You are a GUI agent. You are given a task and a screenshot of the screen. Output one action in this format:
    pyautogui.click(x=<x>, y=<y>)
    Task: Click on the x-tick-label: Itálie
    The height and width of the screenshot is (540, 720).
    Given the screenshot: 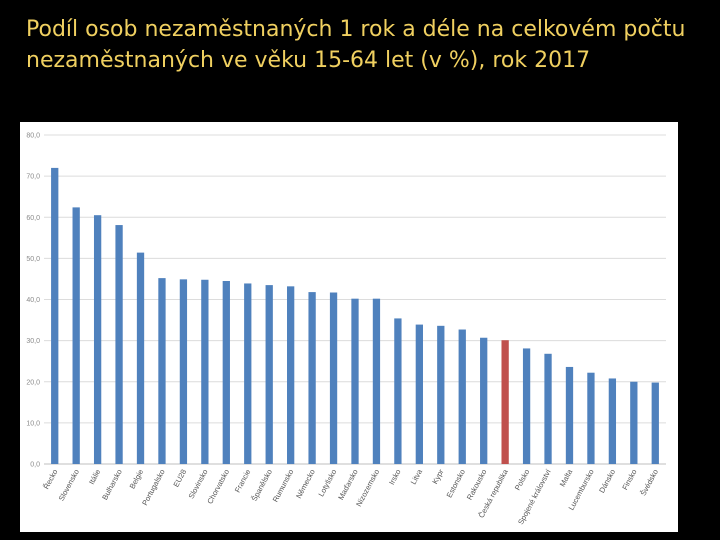 What is the action you would take?
    pyautogui.click(x=94, y=477)
    